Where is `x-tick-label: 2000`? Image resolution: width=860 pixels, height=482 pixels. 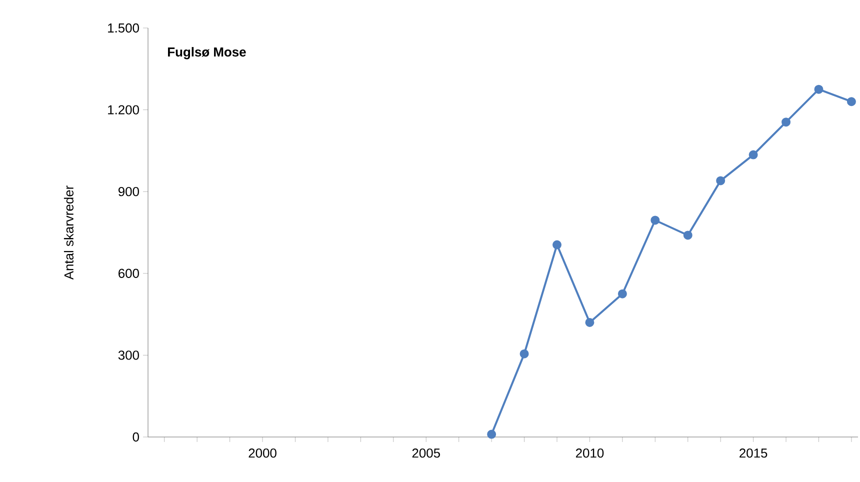 x-tick-label: 2000 is located at coordinates (262, 453).